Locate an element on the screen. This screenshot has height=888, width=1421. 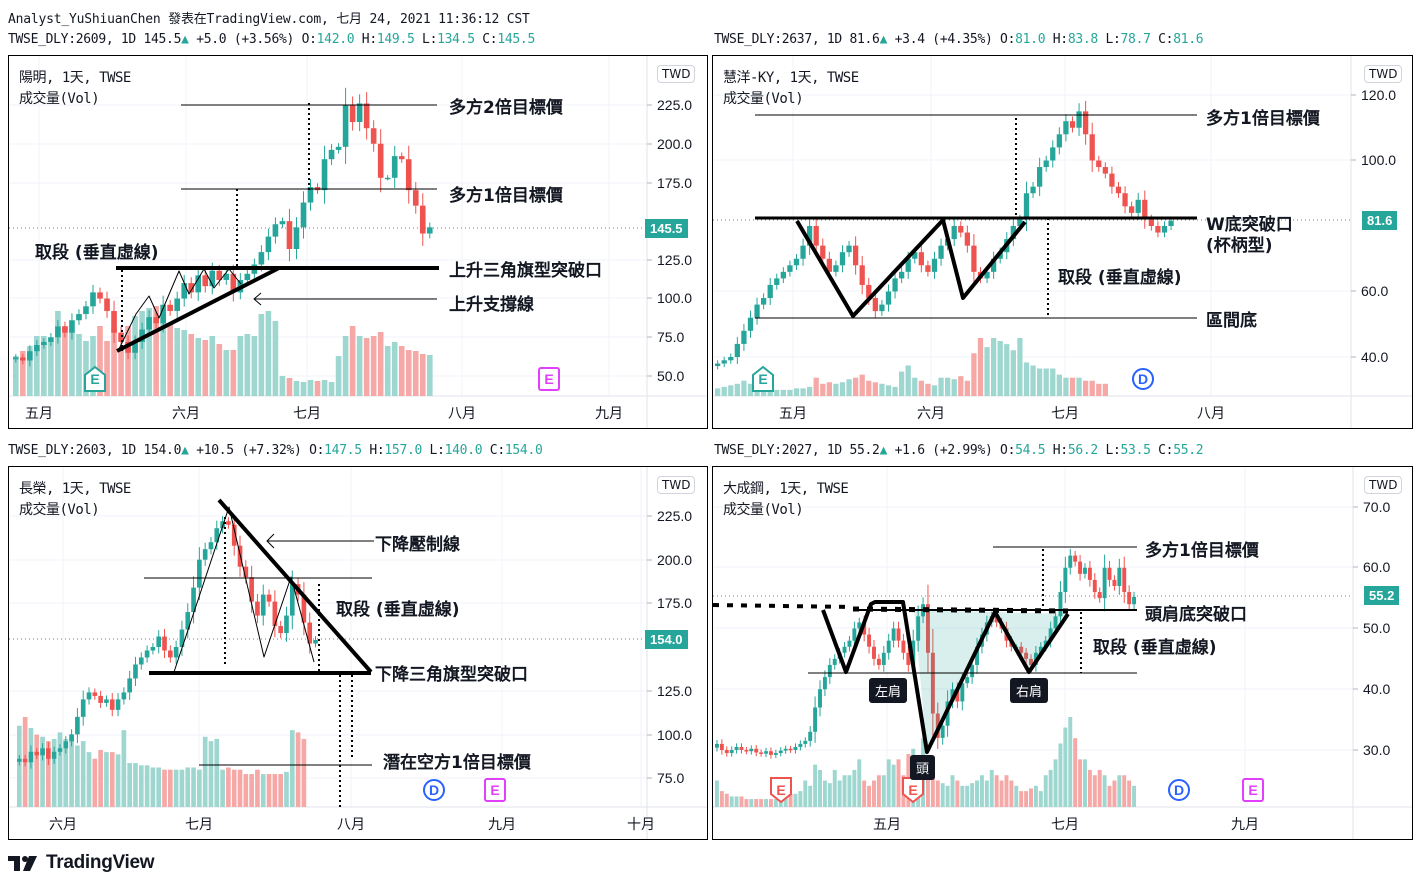
label-head: 頭 is located at coordinates (923, 767).